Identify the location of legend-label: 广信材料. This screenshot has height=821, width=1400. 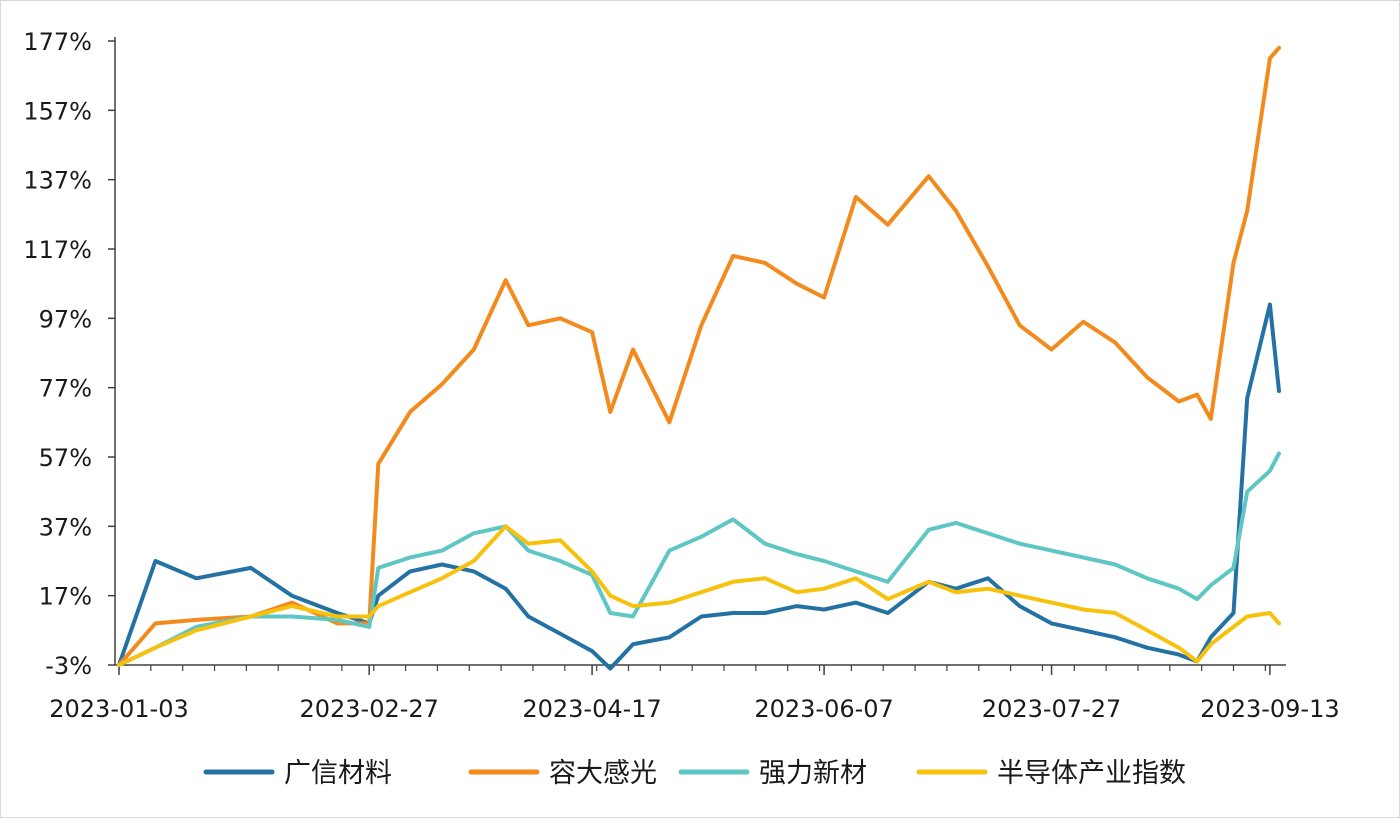
(338, 773).